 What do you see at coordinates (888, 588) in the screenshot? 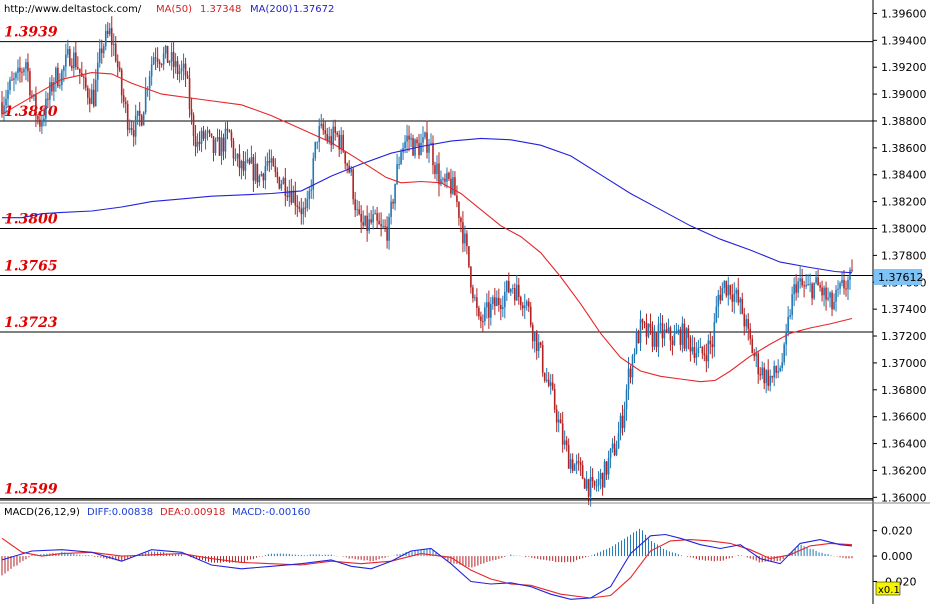
I see `scale-badge` at bounding box center [888, 588].